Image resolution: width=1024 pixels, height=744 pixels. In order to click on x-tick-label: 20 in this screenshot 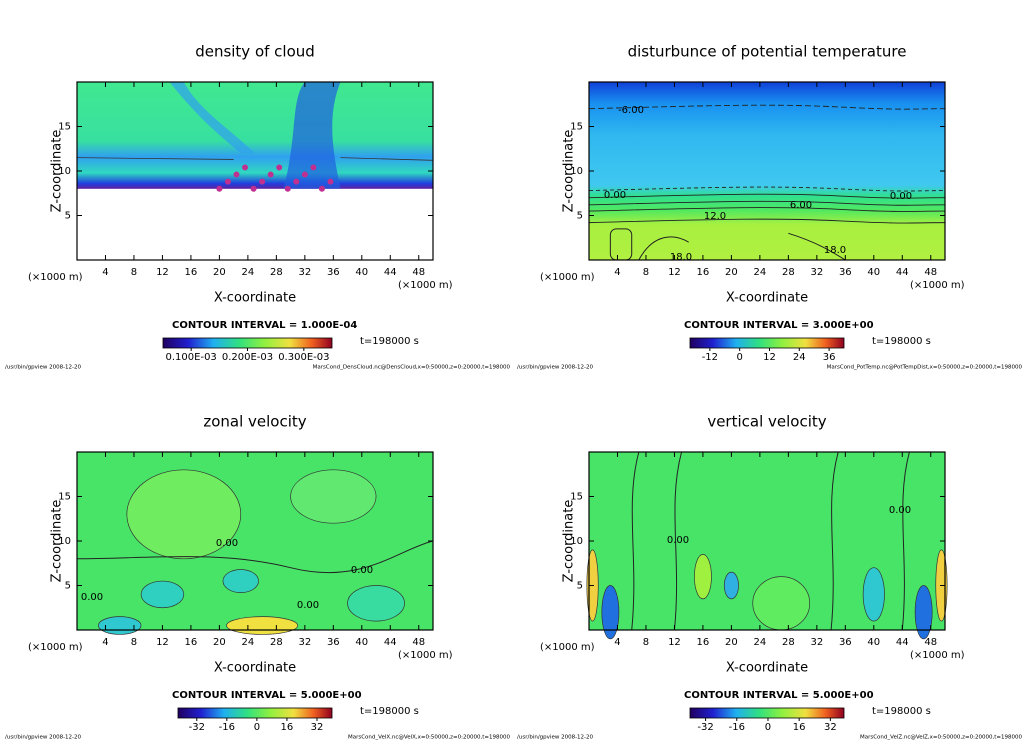, I will do `click(731, 272)`.